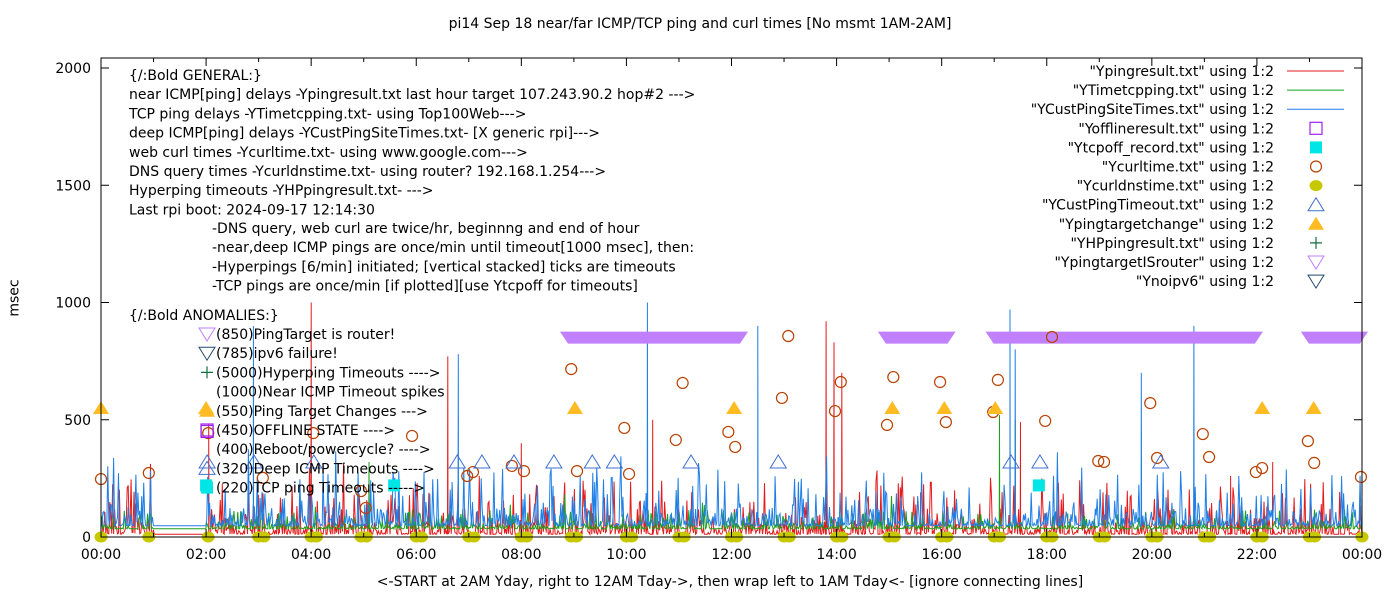  I want to click on legend-entry-label: "YpingtargetISrouter" using 1:2, so click(1164, 263).